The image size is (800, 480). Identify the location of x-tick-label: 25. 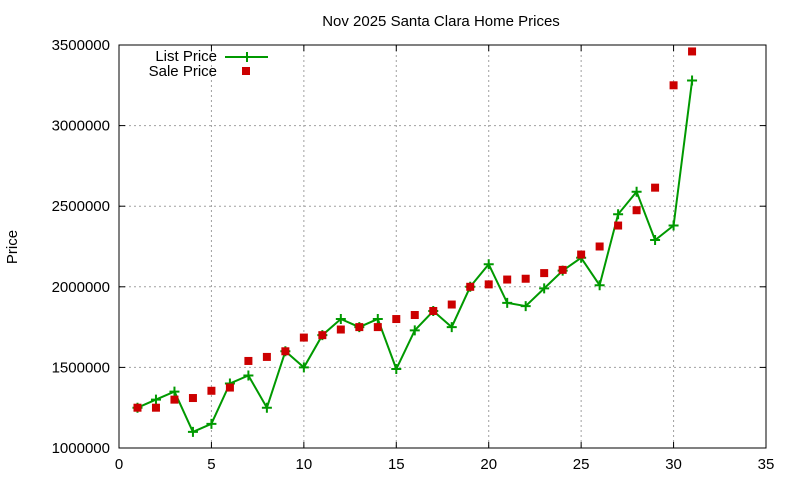
(581, 464).